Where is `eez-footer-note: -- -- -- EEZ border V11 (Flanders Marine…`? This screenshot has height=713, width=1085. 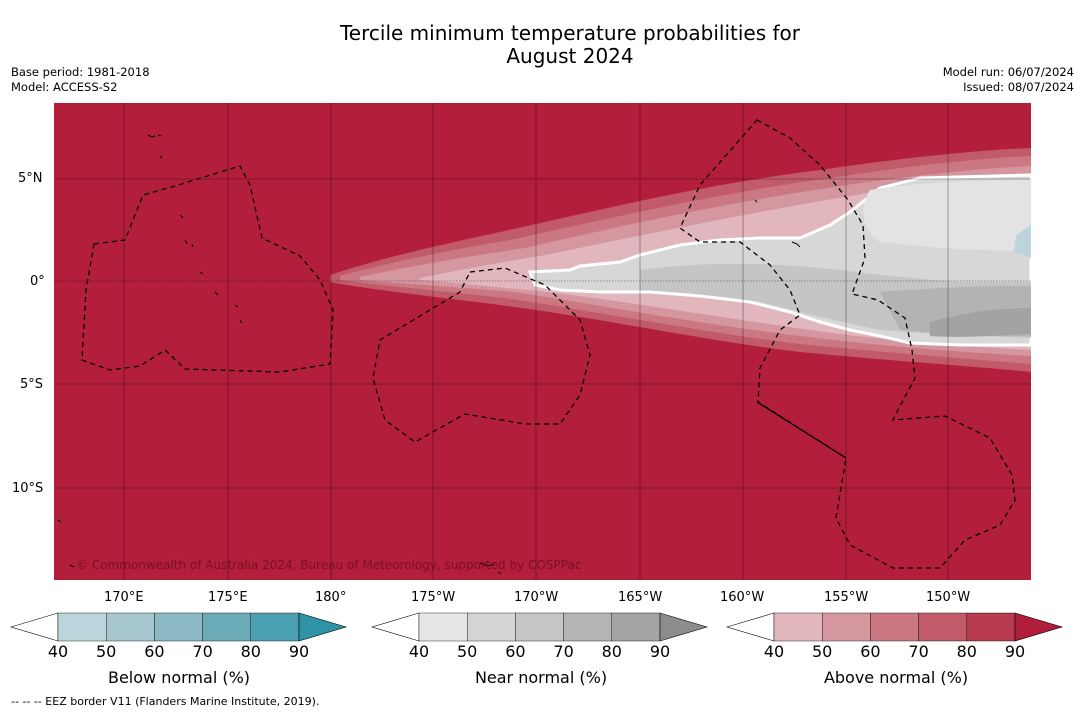
eez-footer-note: -- -- -- EEZ border V11 (Flanders Marine… is located at coordinates (165, 701).